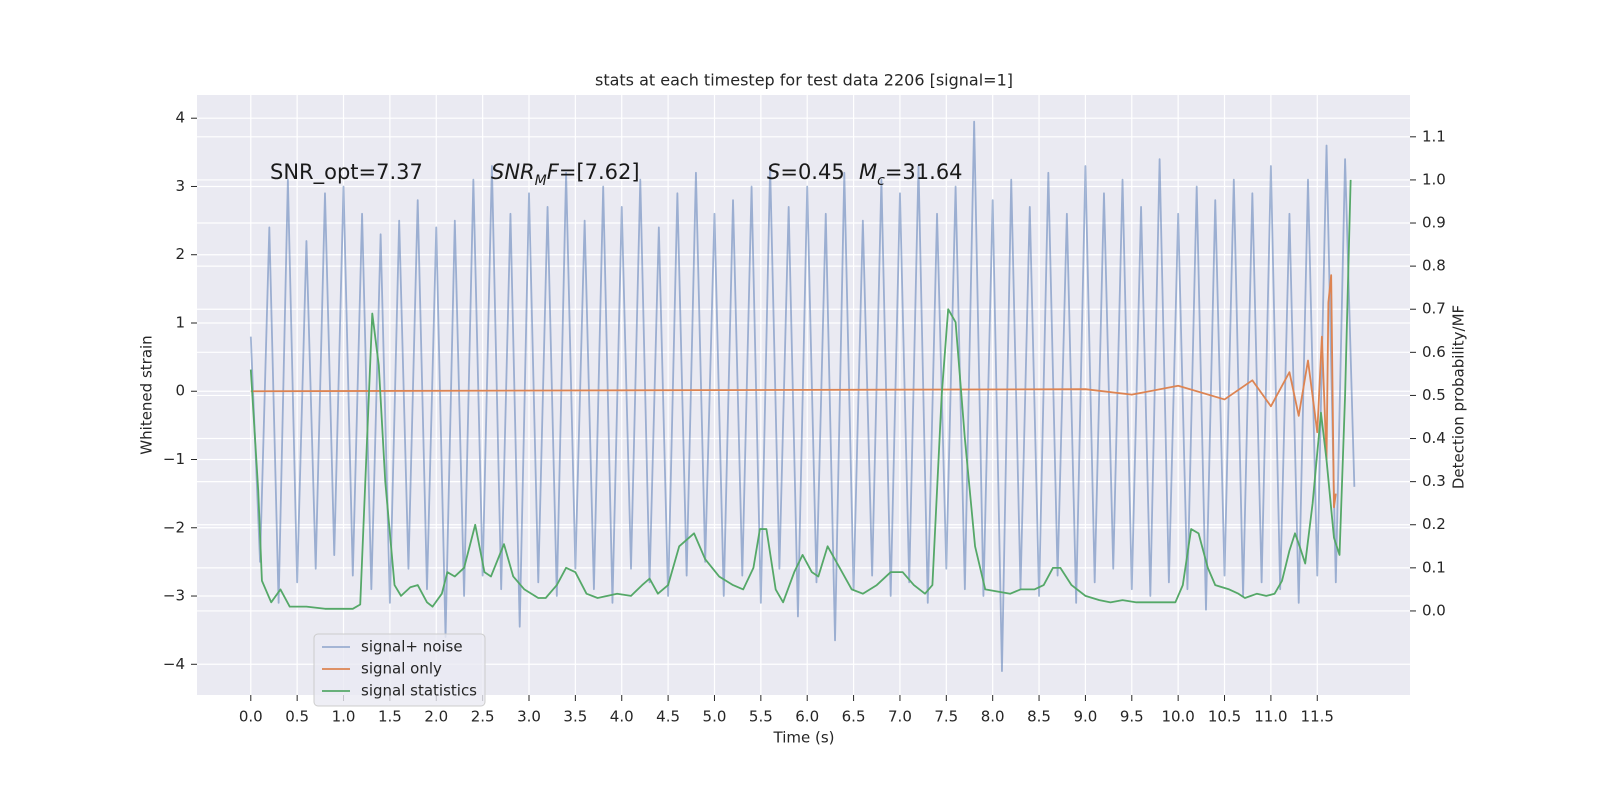  I want to click on annotation: S=0.45, so click(806, 172).